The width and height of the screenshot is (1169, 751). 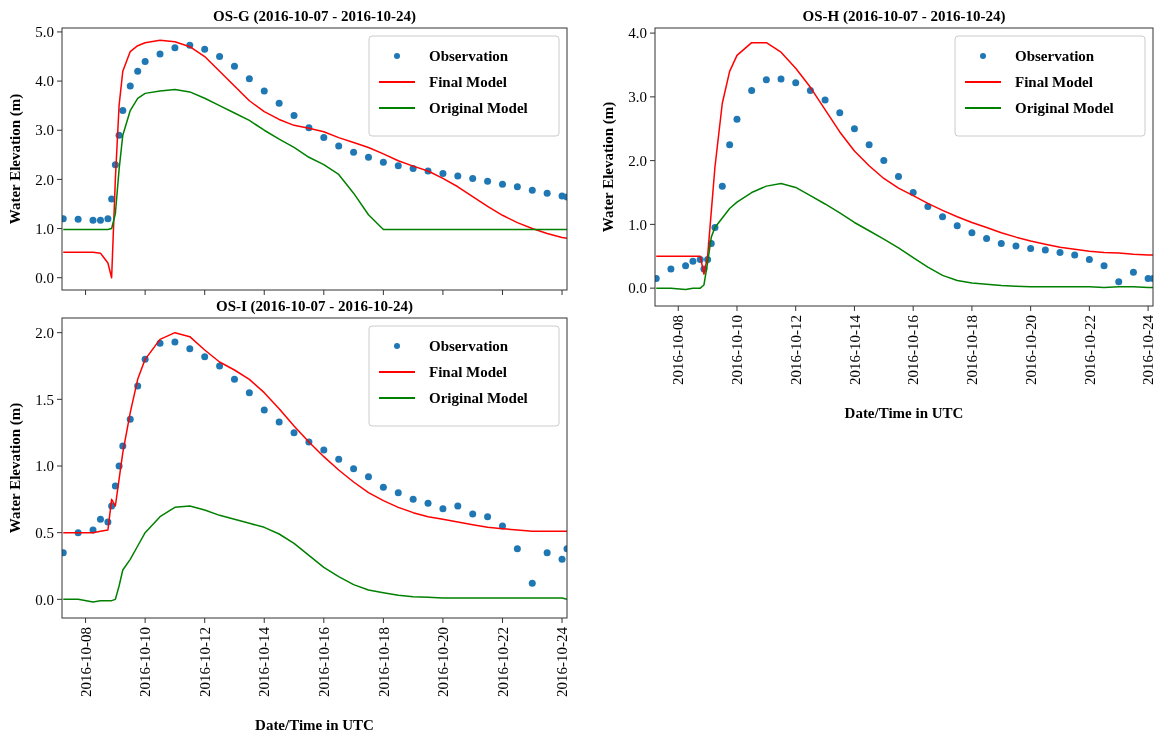 What do you see at coordinates (44, 399) in the screenshot?
I see `y-tick-label: 1.5` at bounding box center [44, 399].